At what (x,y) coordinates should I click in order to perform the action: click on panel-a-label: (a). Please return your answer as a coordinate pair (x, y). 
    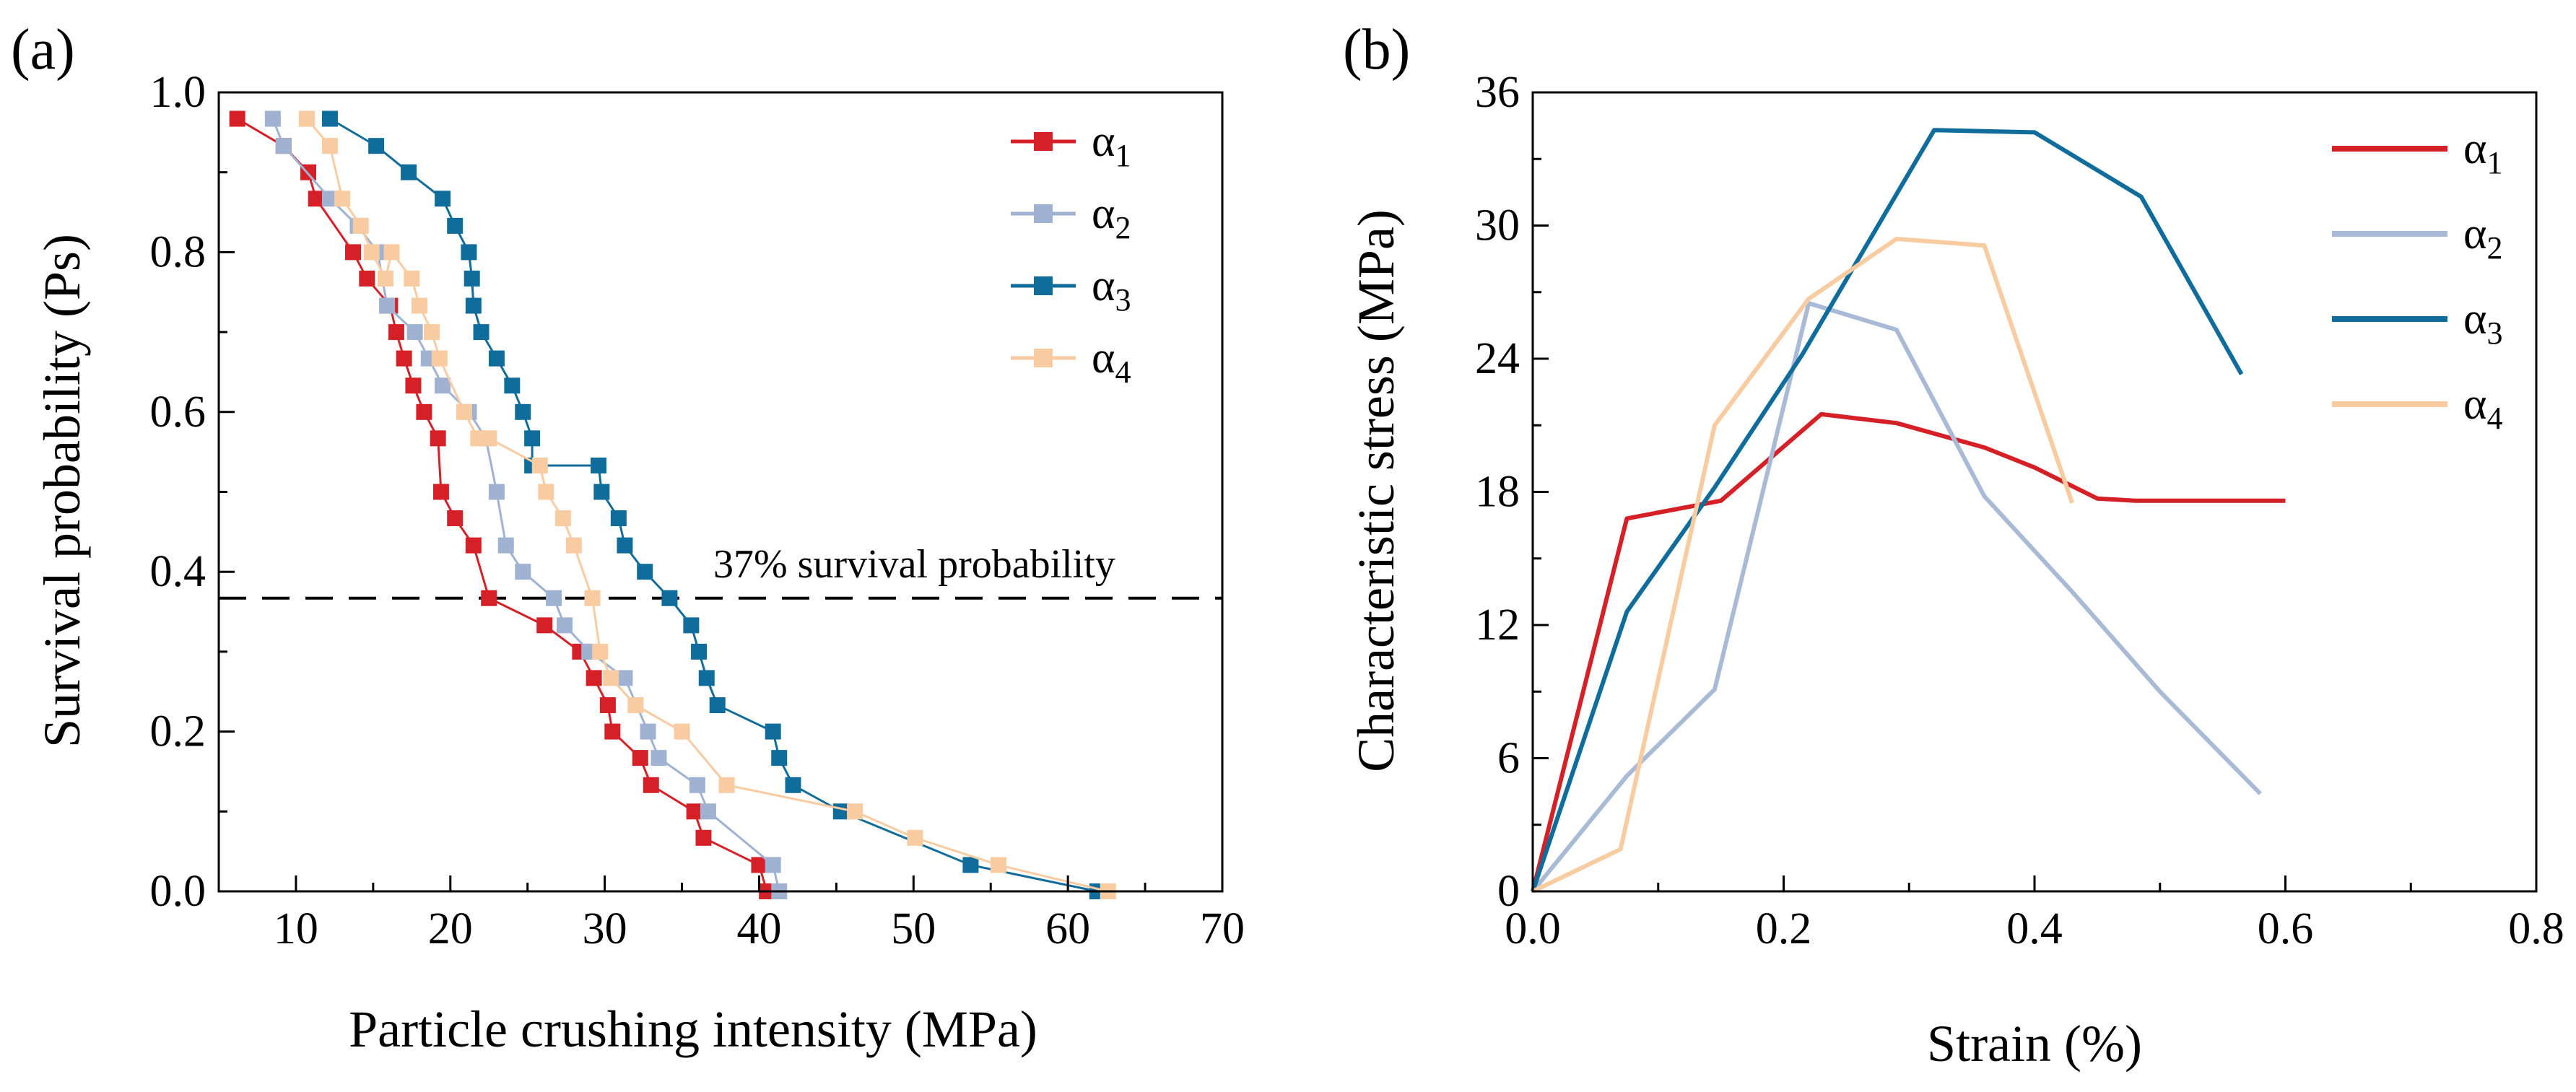
    Looking at the image, I should click on (43, 50).